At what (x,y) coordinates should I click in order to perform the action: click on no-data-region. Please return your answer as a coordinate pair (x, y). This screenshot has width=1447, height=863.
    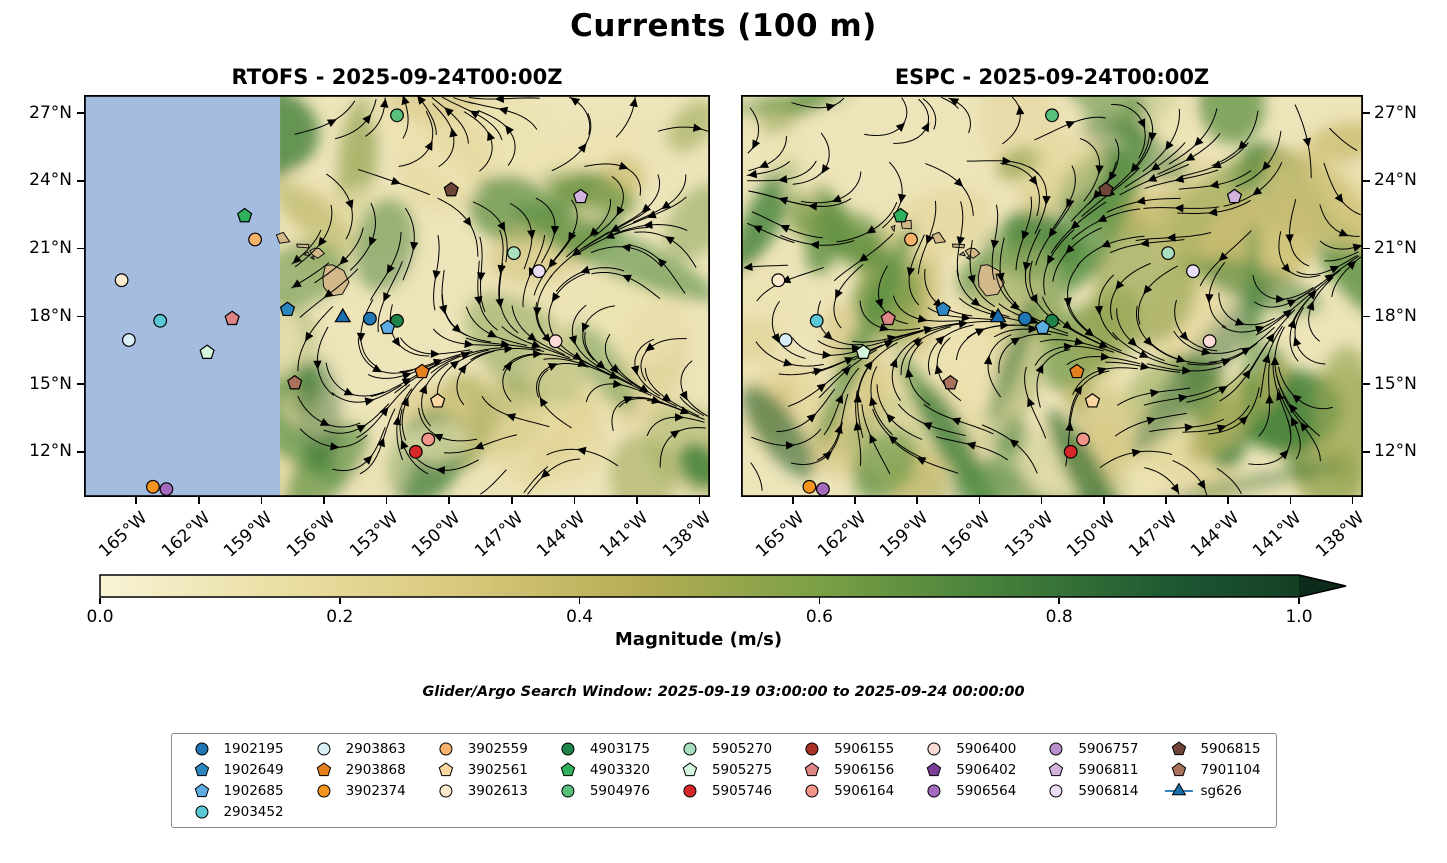
    Looking at the image, I should click on (182, 296).